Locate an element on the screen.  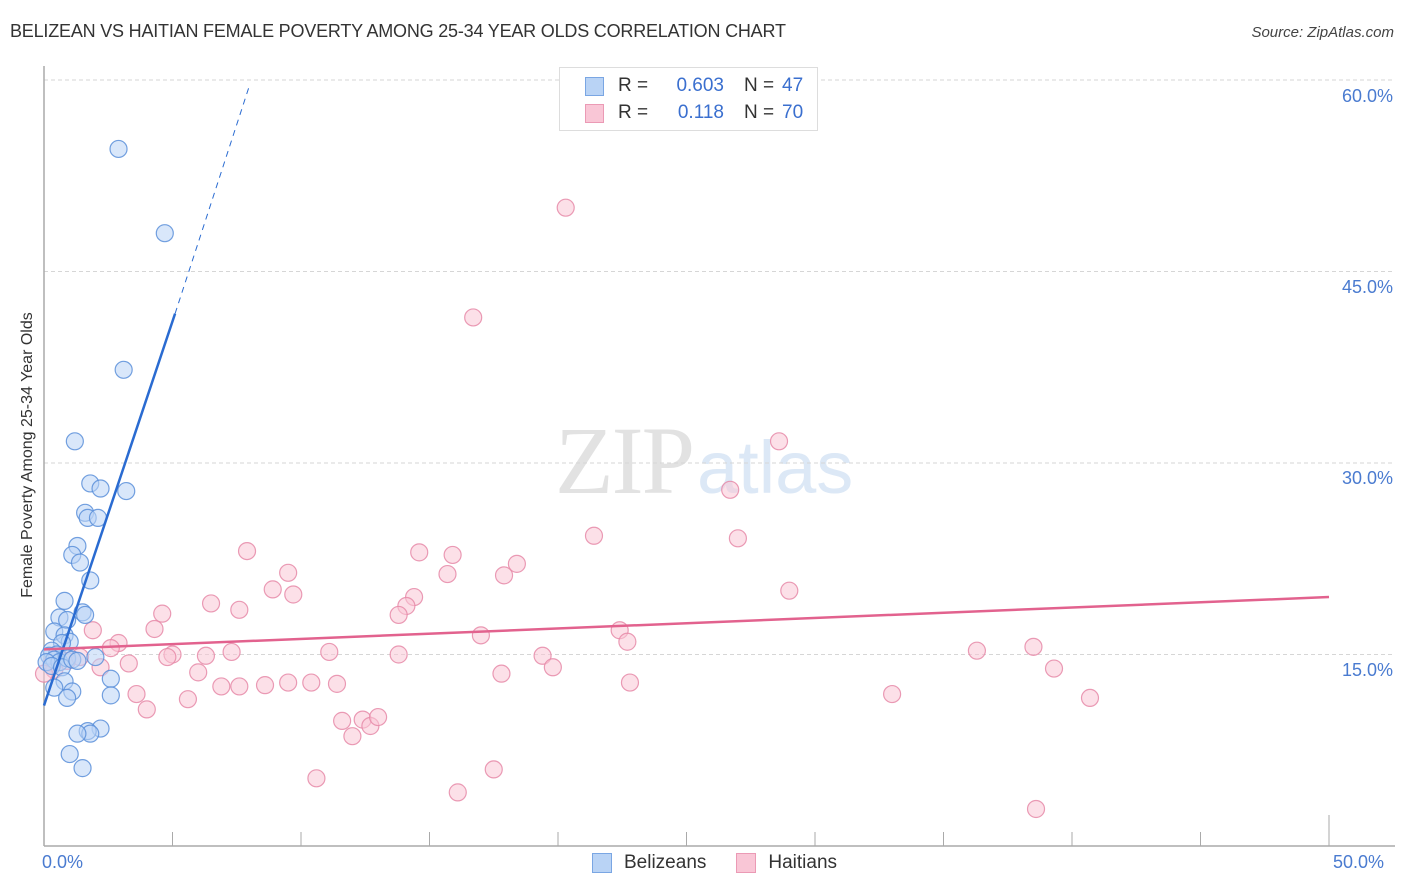
legend-row-haitians: R = 0.118 N = 70 is located at coordinates (694, 113).